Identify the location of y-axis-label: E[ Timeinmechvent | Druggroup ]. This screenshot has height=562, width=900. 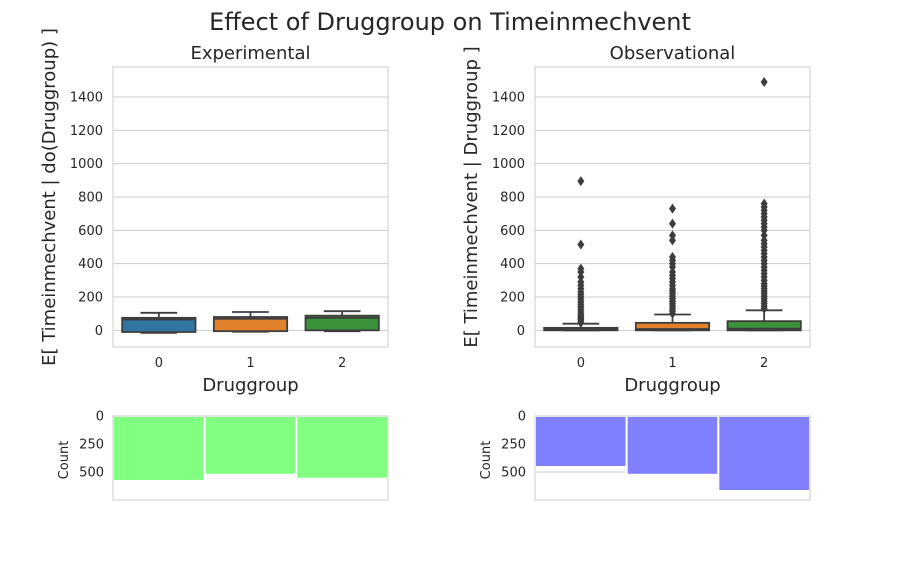
(471, 196).